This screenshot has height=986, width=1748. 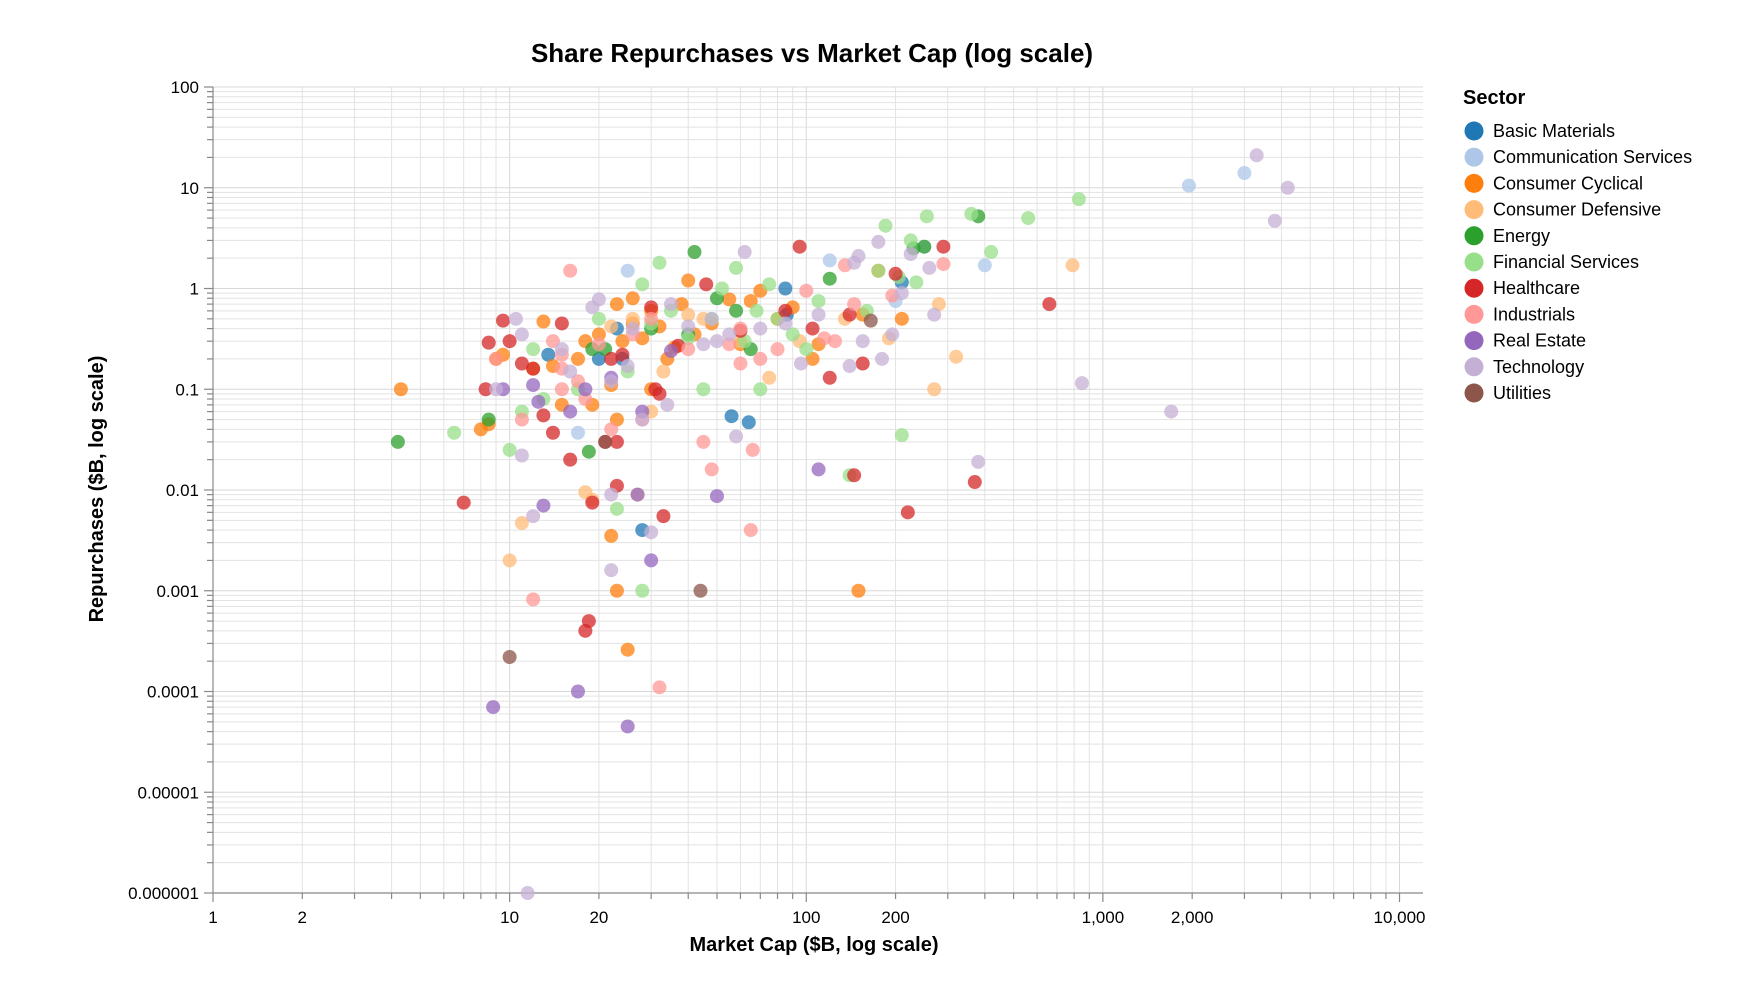 What do you see at coordinates (185, 87) in the screenshot?
I see `y-tick-label: 100` at bounding box center [185, 87].